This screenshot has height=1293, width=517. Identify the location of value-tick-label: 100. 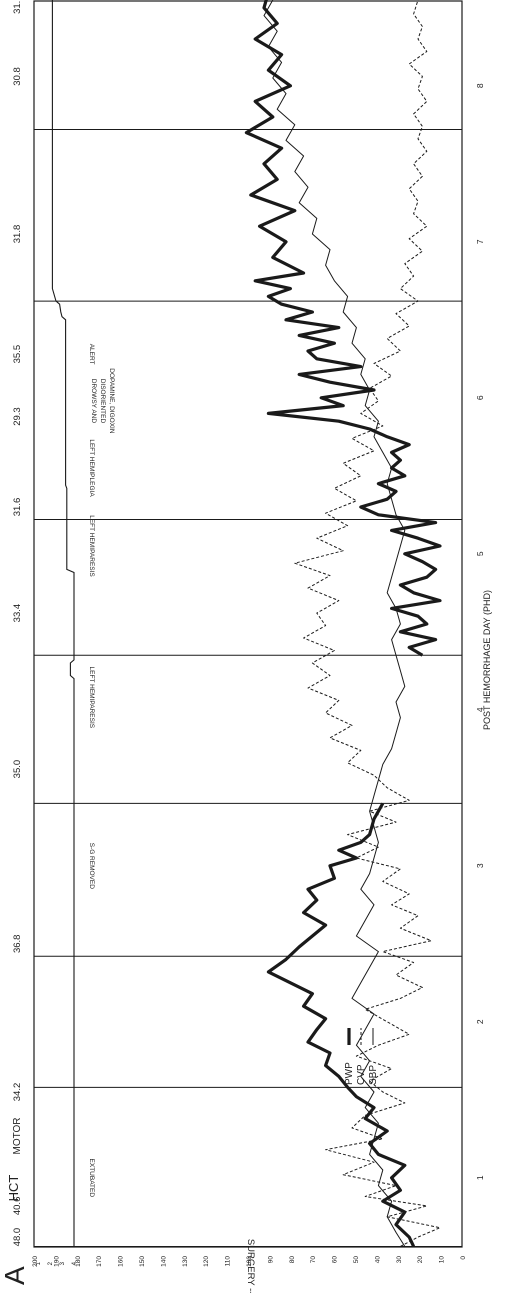
(249, 1261).